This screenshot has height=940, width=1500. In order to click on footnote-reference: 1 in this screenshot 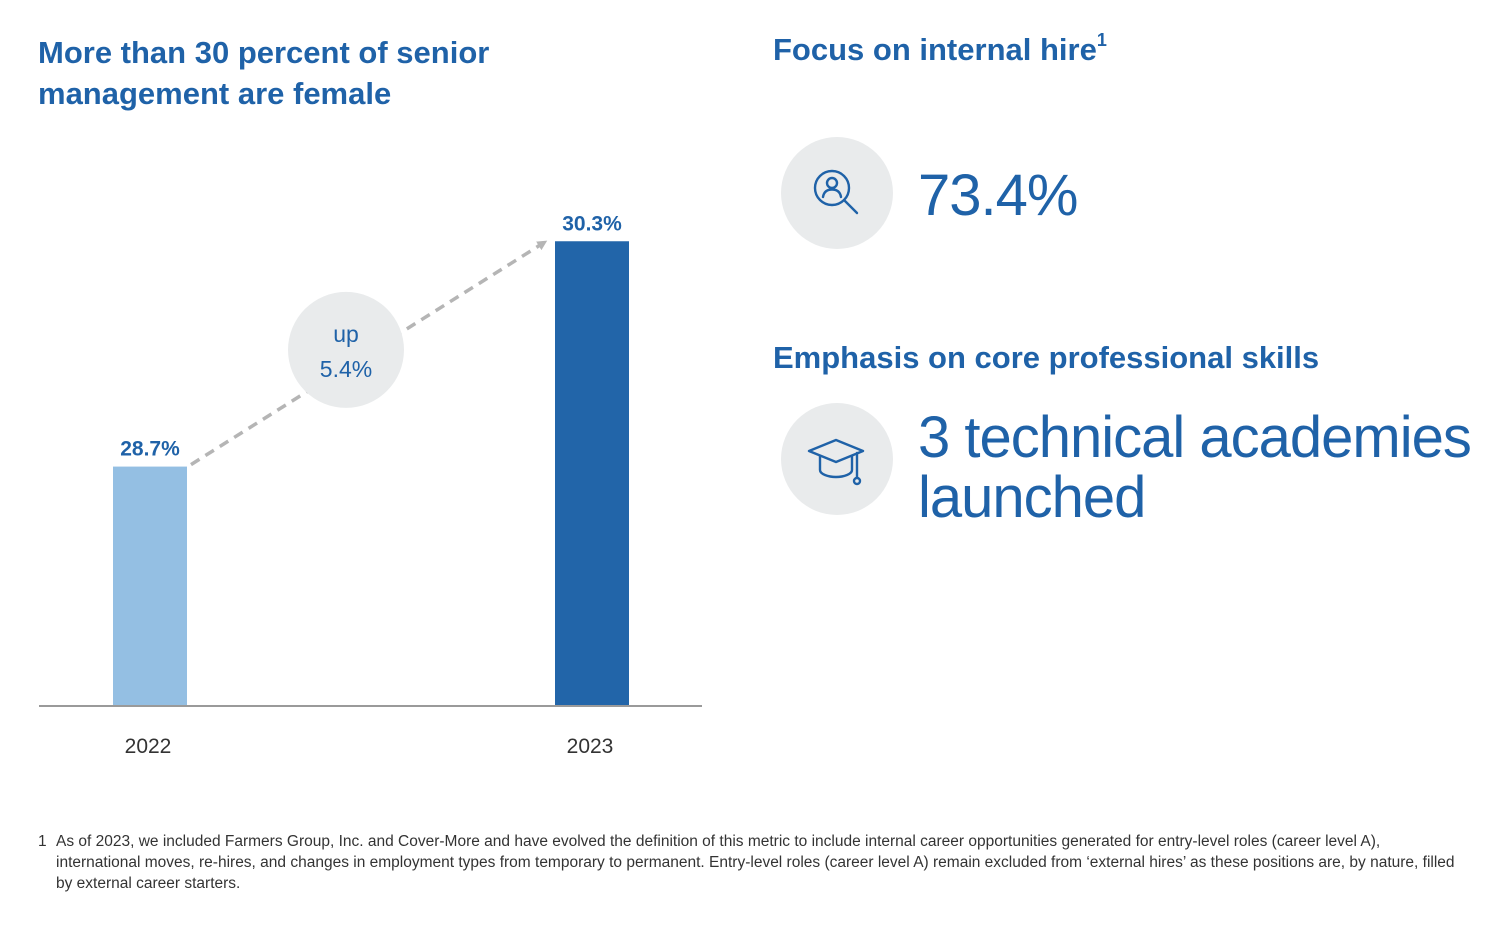, I will do `click(1101, 40)`.